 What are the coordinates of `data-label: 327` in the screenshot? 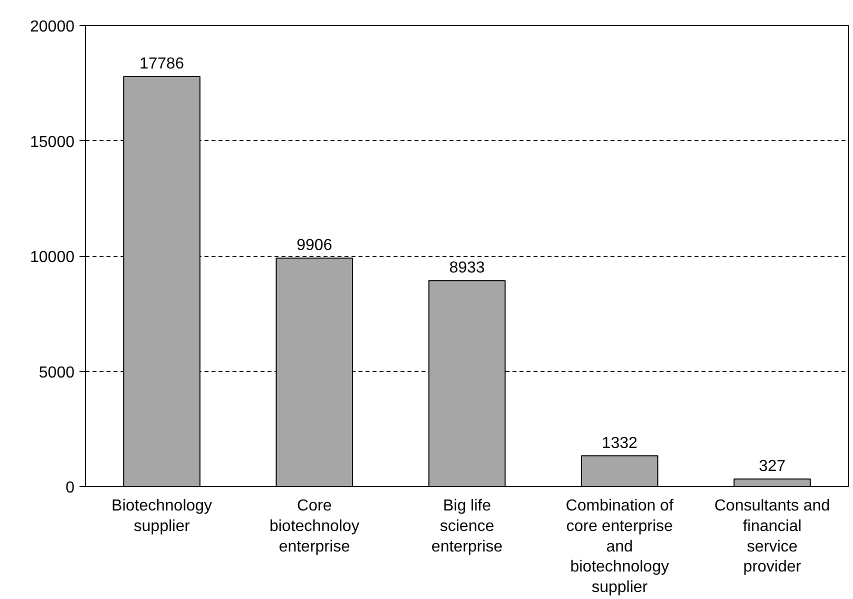 It's located at (772, 466).